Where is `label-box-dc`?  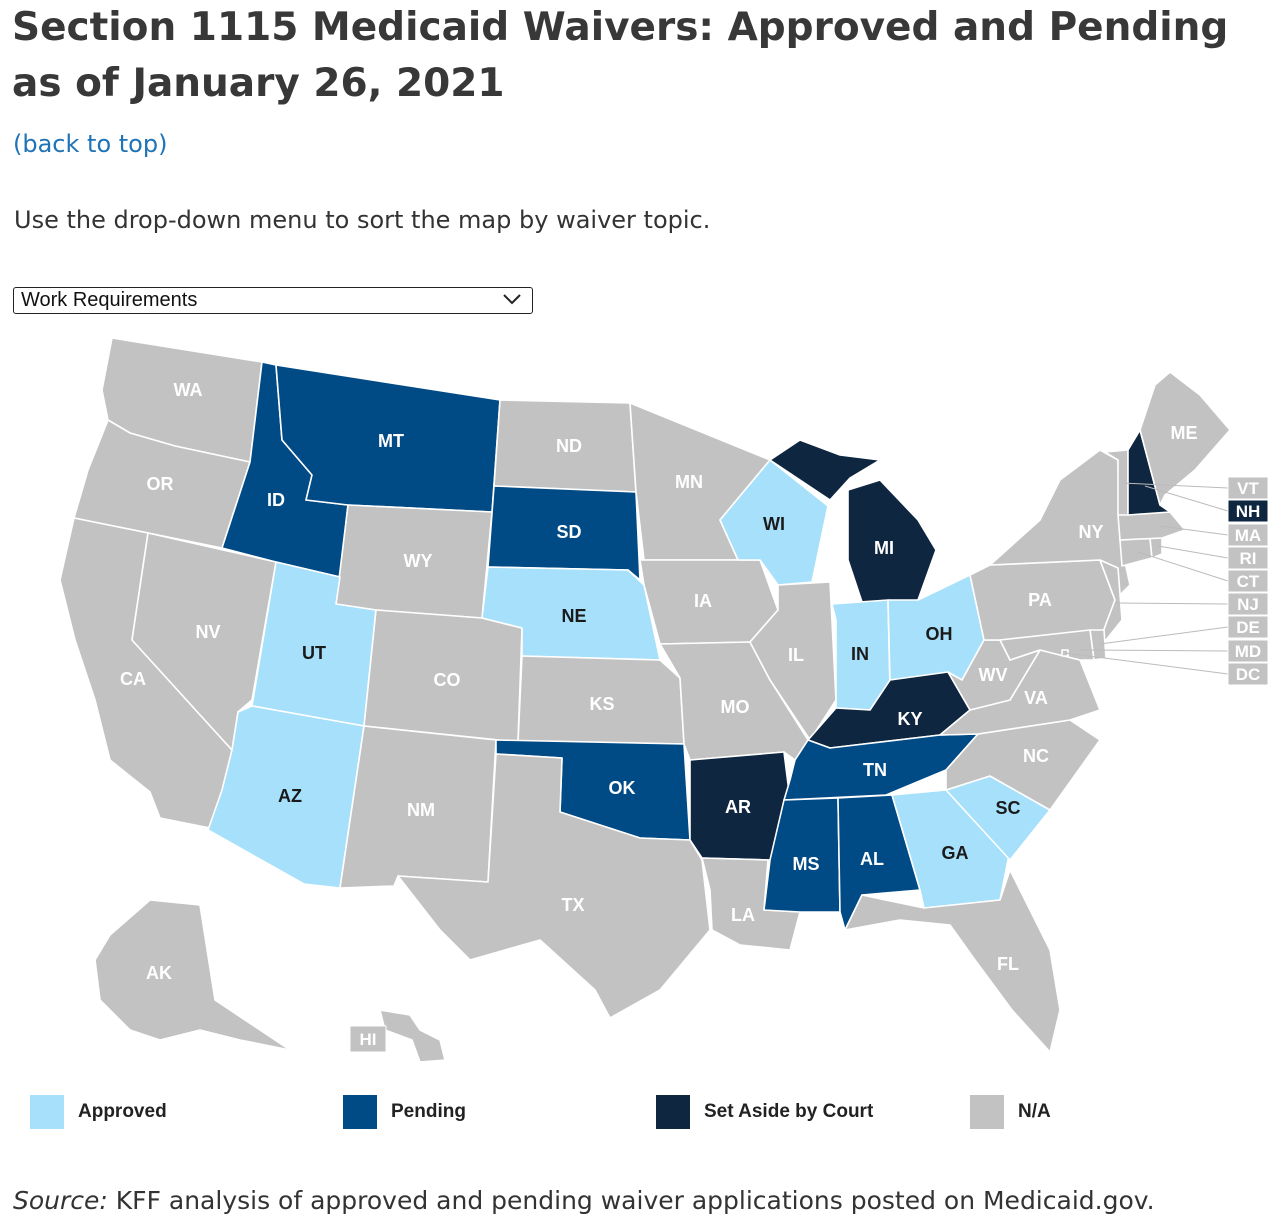 label-box-dc is located at coordinates (1248, 674).